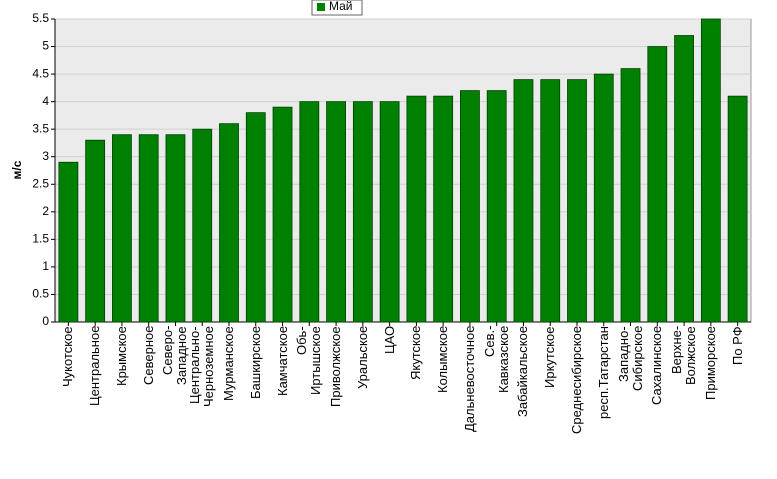  What do you see at coordinates (282, 361) in the screenshot?
I see `x-tick-label: Камчатское` at bounding box center [282, 361].